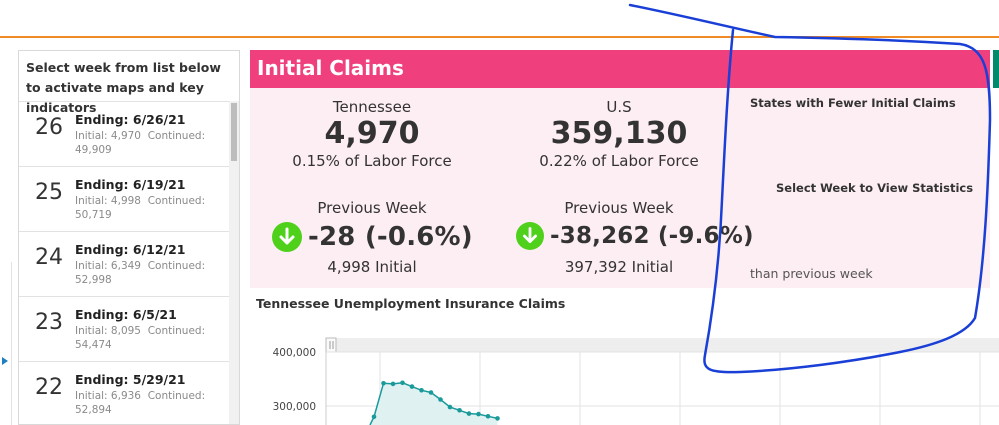 This screenshot has width=999, height=425. I want to click on week-list-scrollbar, so click(234, 262).